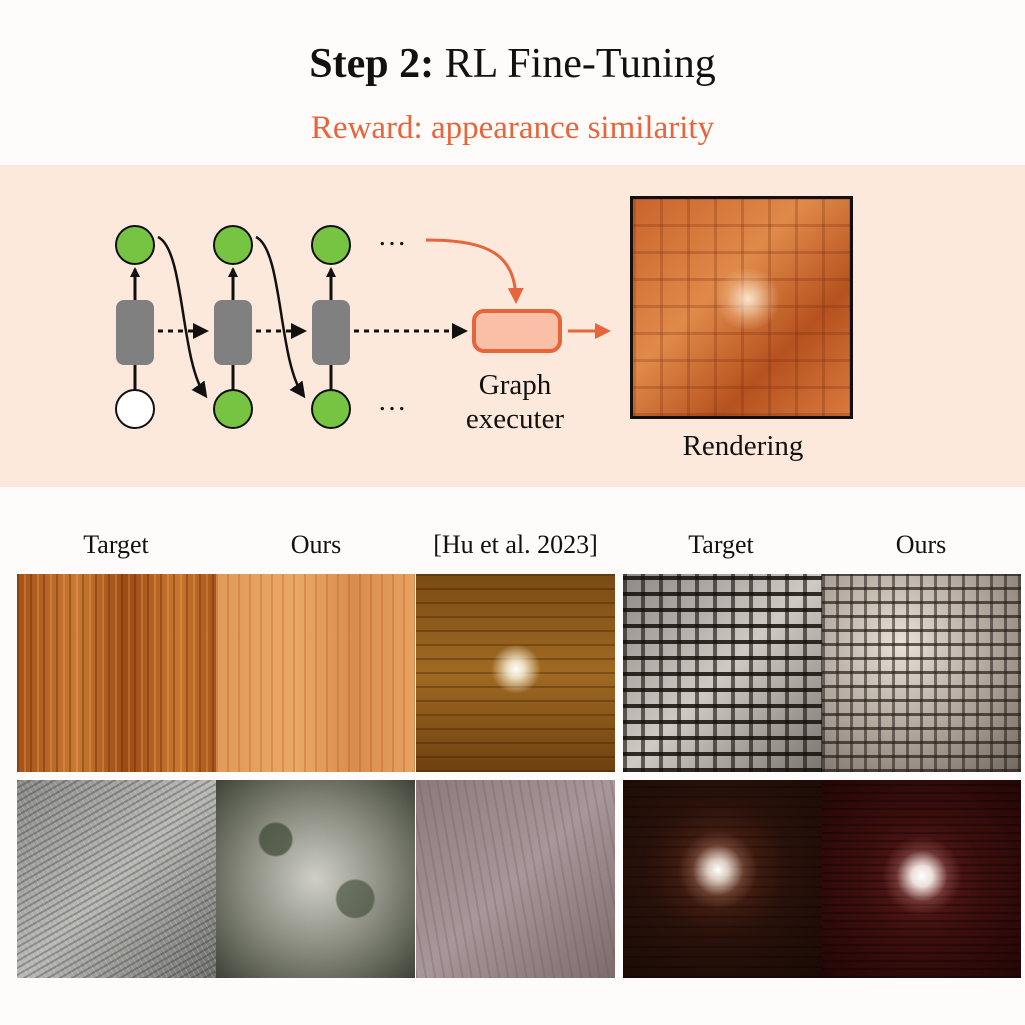  Describe the element at coordinates (363, 327) in the screenshot. I see `rl-diagram` at that location.